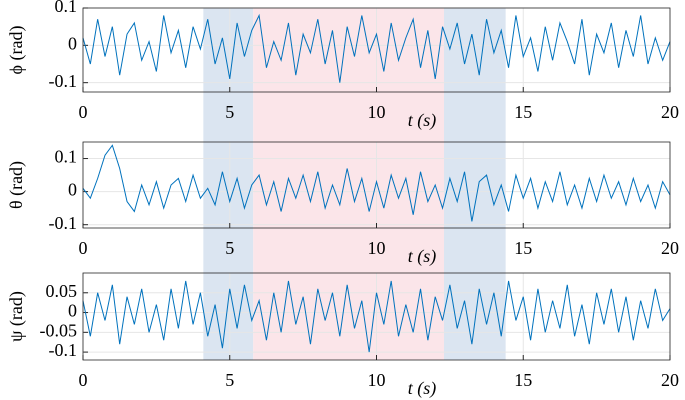 This screenshot has width=685, height=400. I want to click on y-axis-label: θ (rad), so click(16, 185).